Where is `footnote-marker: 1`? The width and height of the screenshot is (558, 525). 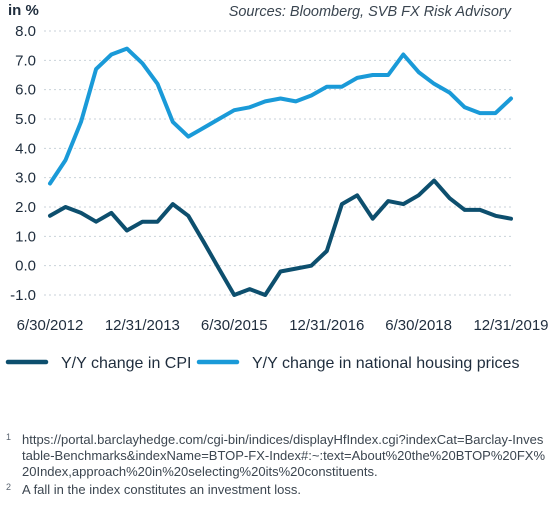
footnote-marker: 1 is located at coordinates (9, 437).